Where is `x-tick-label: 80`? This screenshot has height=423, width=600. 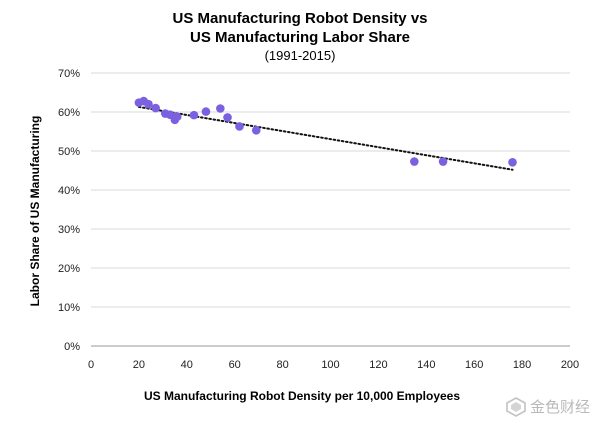
x-tick-label: 80 is located at coordinates (282, 365).